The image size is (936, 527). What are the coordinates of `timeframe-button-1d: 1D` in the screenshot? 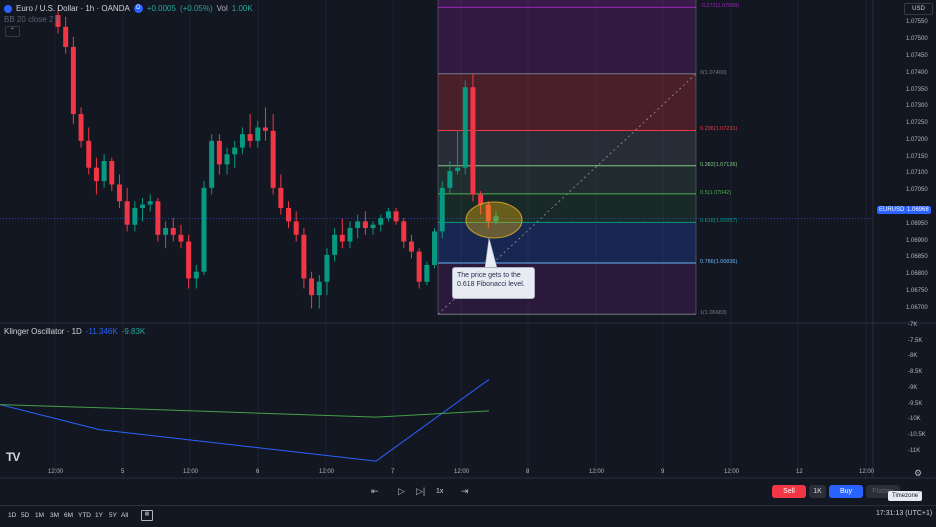 It's located at (12, 515).